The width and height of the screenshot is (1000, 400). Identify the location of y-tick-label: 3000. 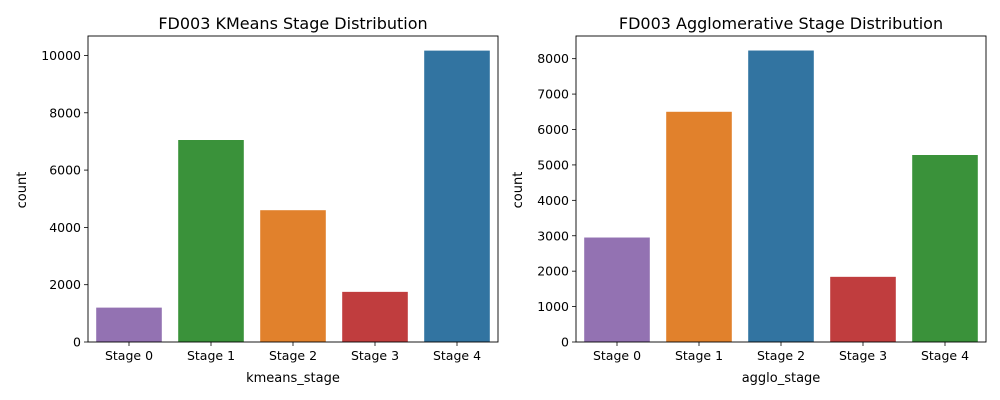
(553, 235).